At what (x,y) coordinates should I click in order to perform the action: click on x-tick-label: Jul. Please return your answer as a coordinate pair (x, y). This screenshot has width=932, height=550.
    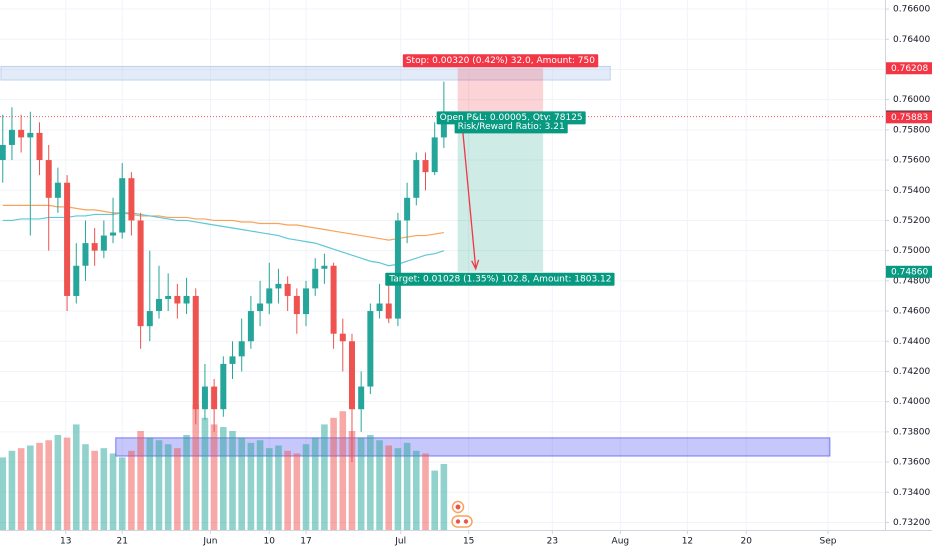
    Looking at the image, I should click on (400, 542).